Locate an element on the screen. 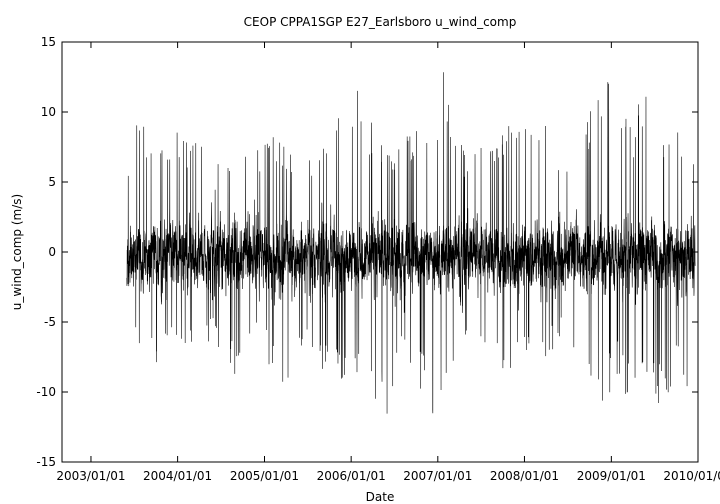 This screenshot has height=504, width=720. x-tick-label: 2009/01/01 is located at coordinates (611, 476).